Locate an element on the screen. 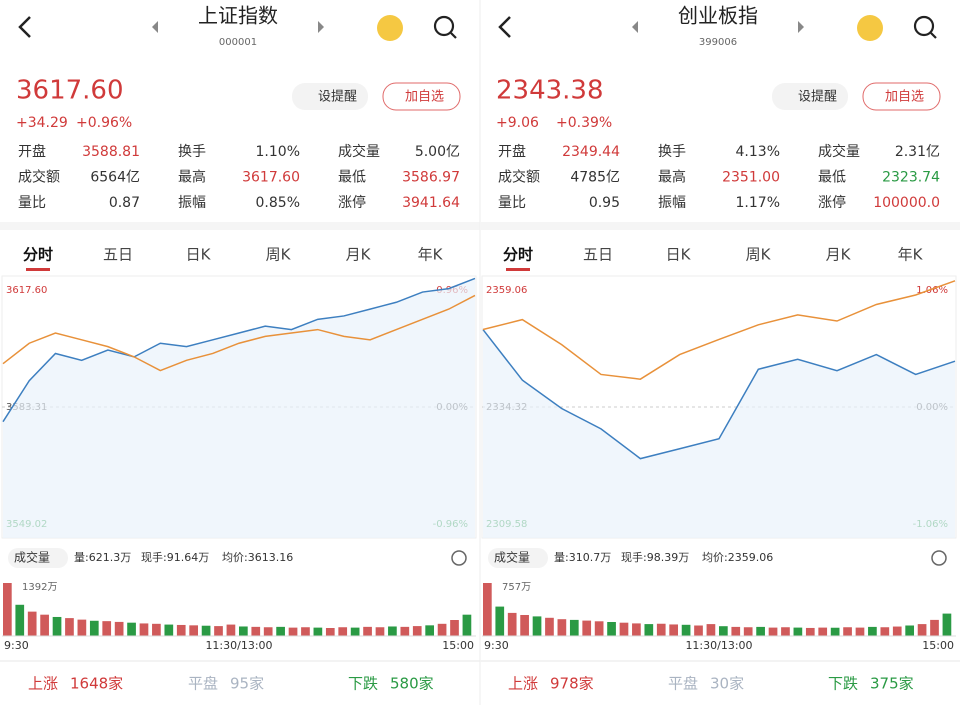 The width and height of the screenshot is (960, 709). volume-info: 量:310.7万 is located at coordinates (582, 557).